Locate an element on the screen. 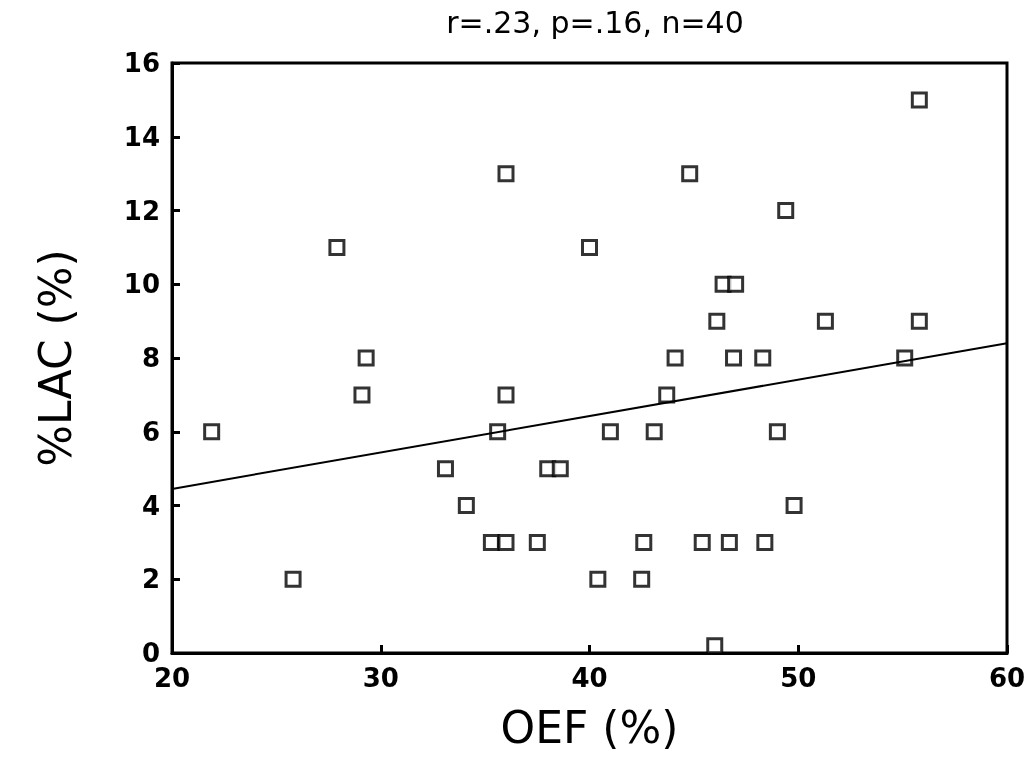  chart-title: r=.23, p=.16, n=40 is located at coordinates (595, 22).